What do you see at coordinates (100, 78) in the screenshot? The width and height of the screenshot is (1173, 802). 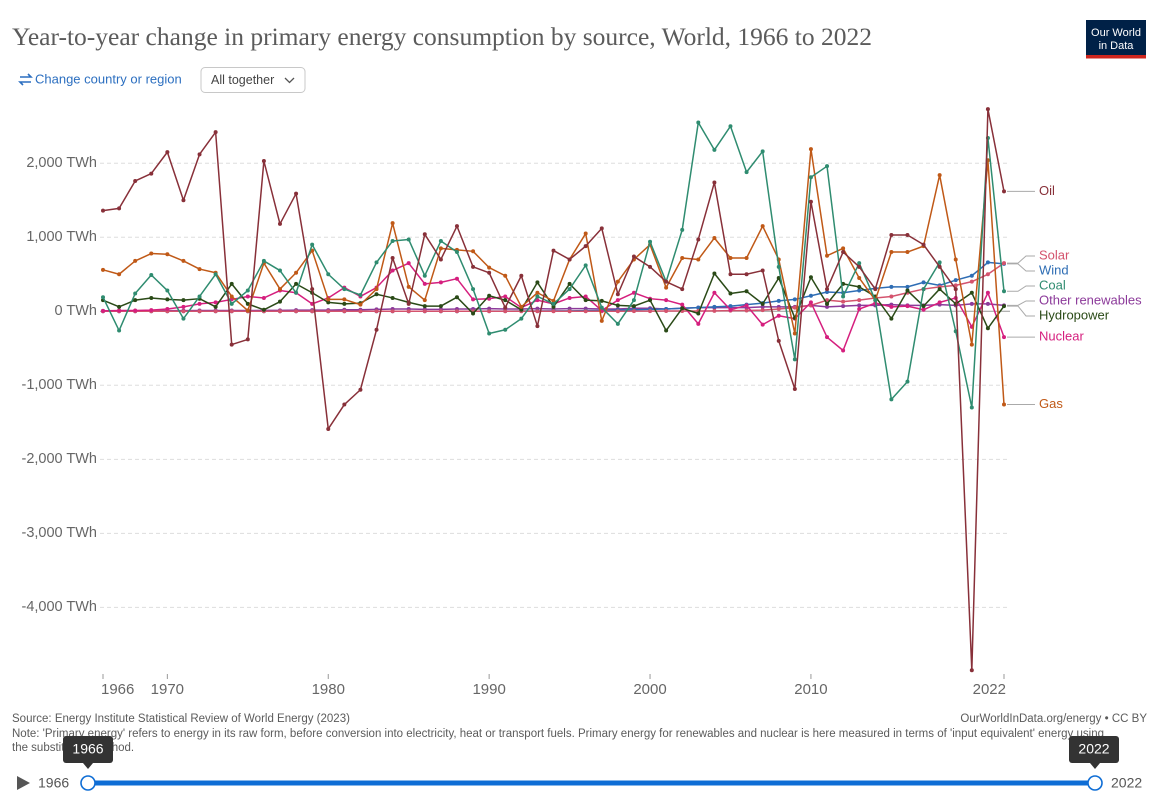 I see `change-country-button: Change country or region` at bounding box center [100, 78].